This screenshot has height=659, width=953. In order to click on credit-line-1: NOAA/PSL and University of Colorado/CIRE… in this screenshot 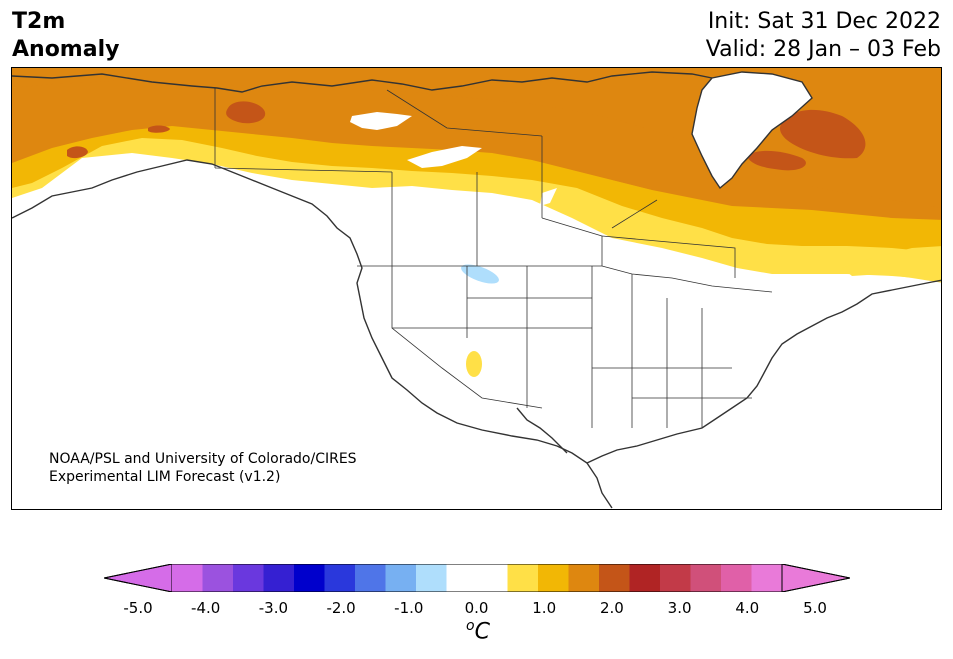, I will do `click(203, 459)`.